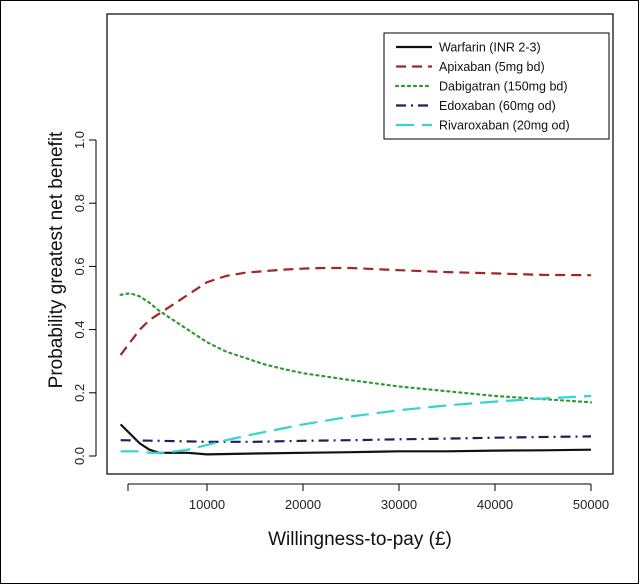 The height and width of the screenshot is (586, 641). Describe the element at coordinates (360, 539) in the screenshot. I see `x-axis-title: Willingness-to-pay (£)` at that location.